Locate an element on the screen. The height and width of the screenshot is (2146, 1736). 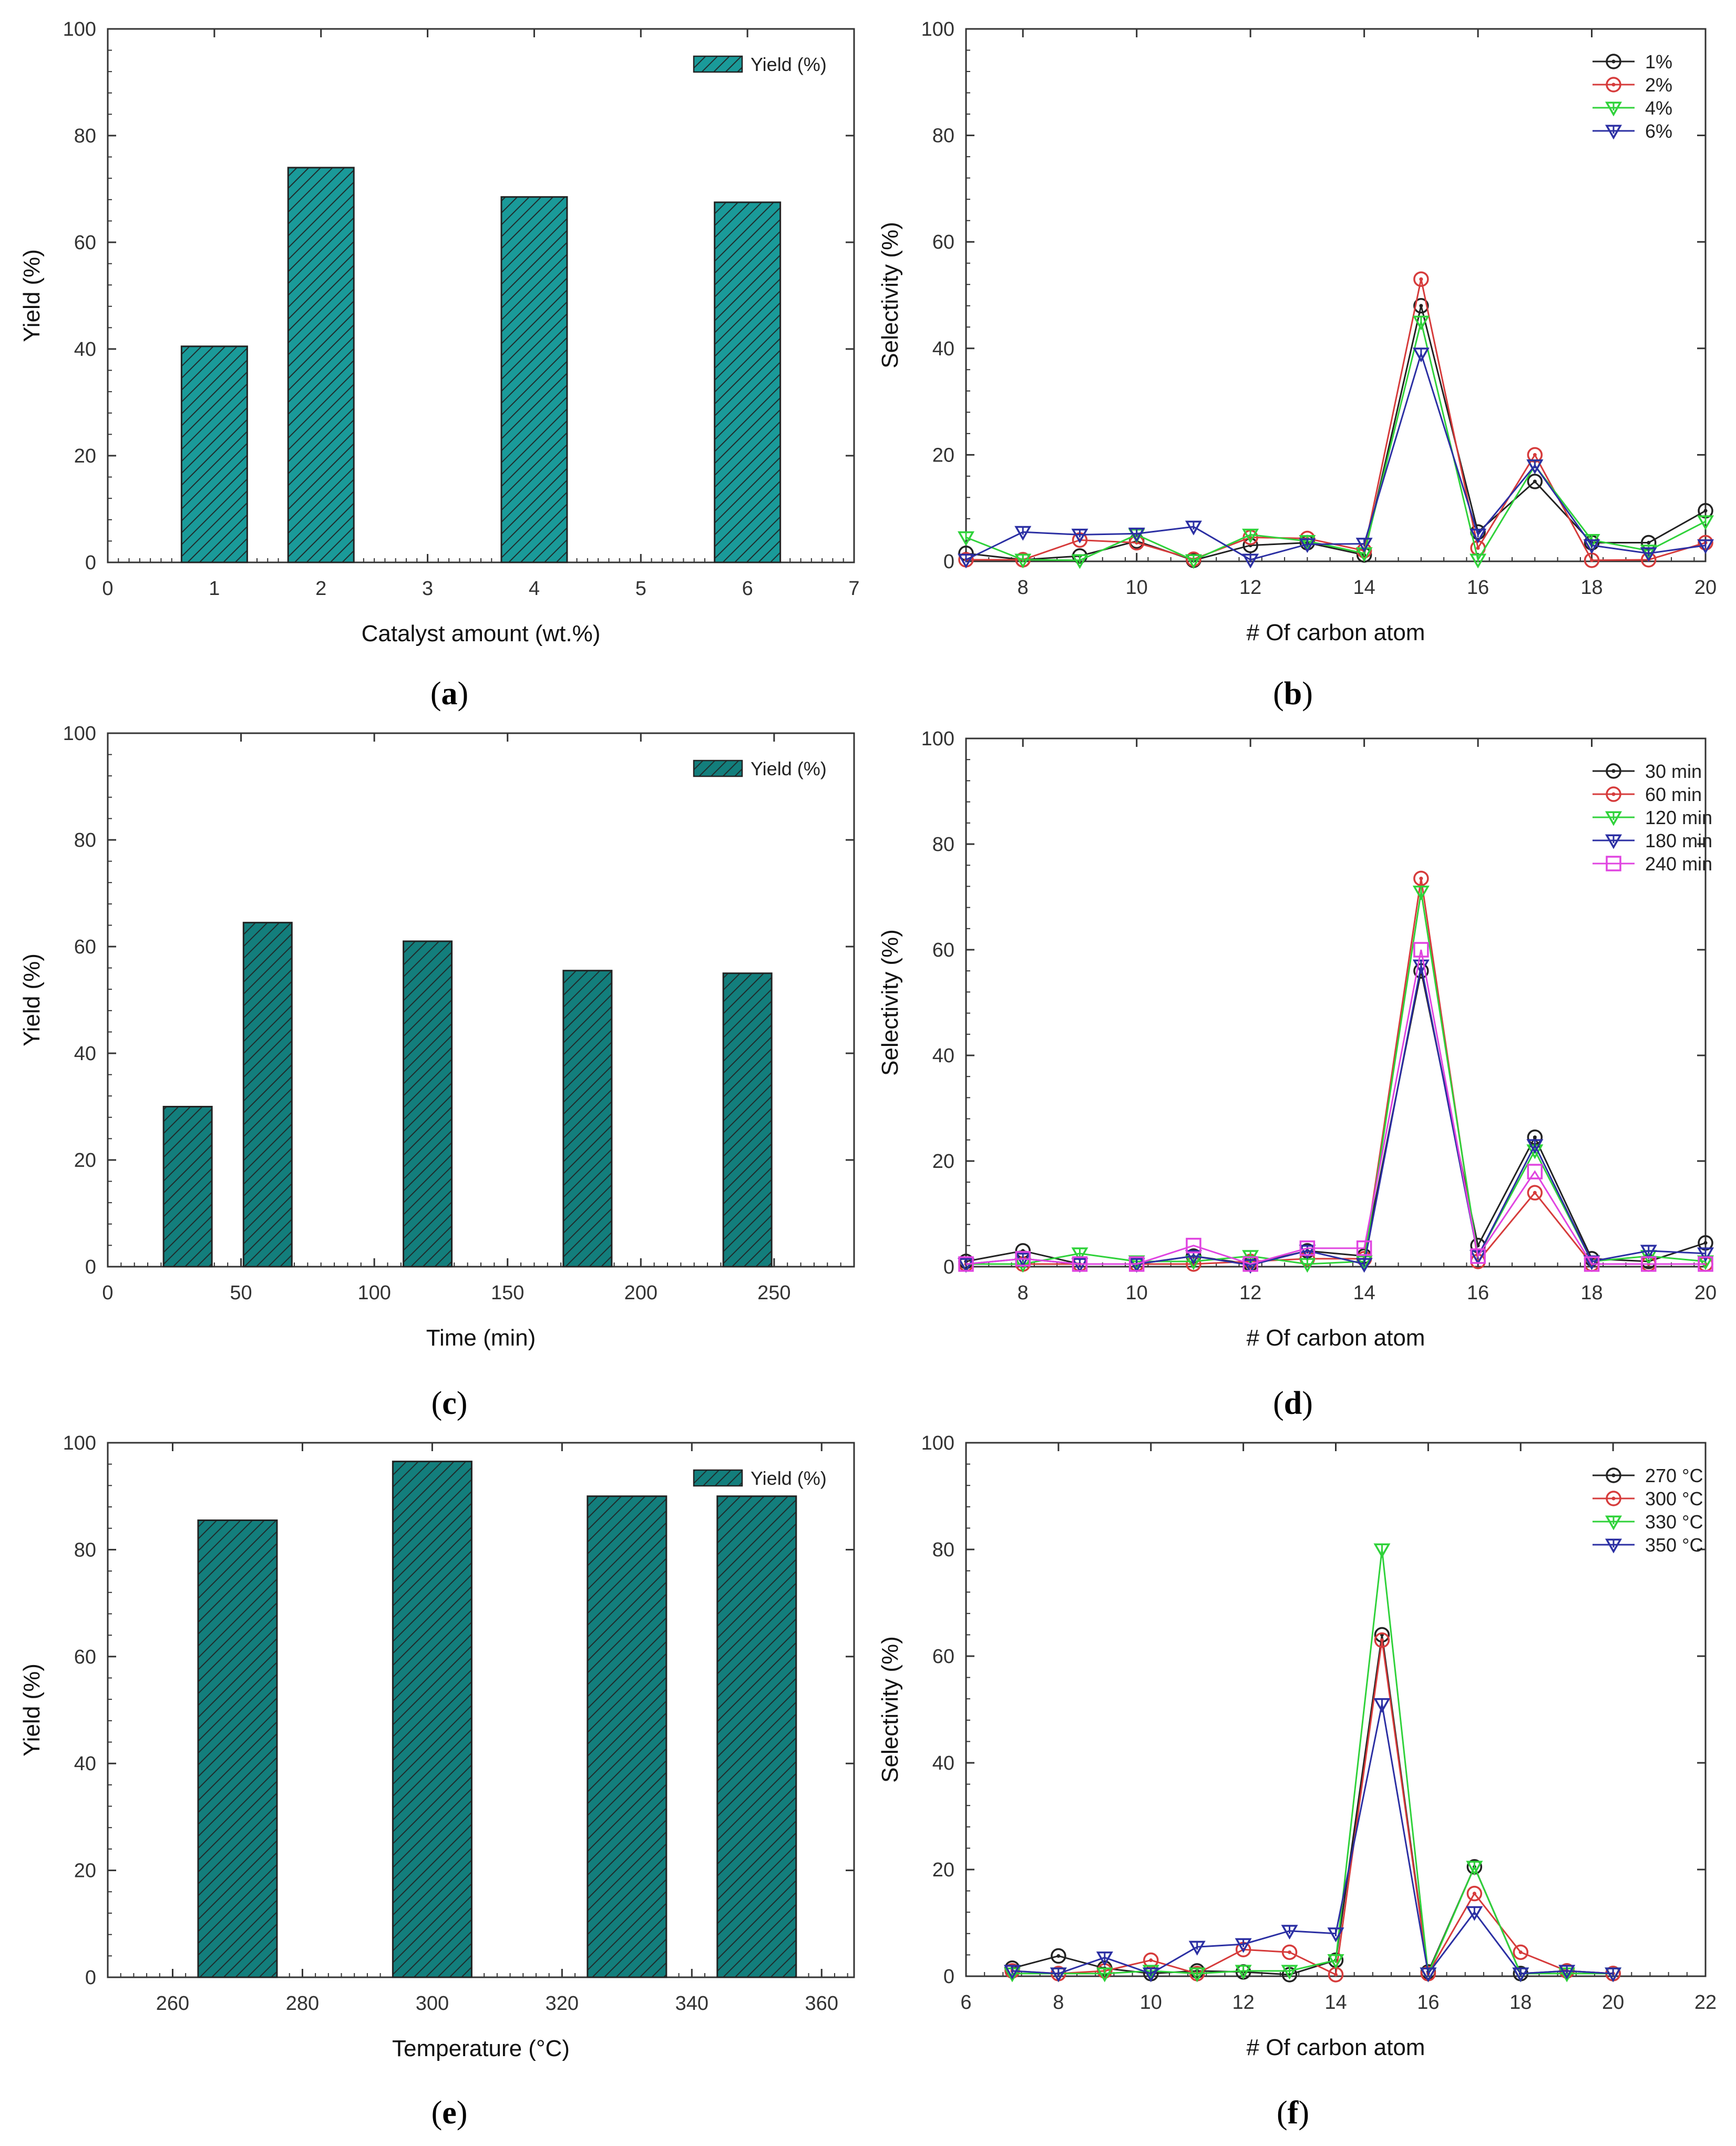
legend-label: 6% is located at coordinates (1659, 131).